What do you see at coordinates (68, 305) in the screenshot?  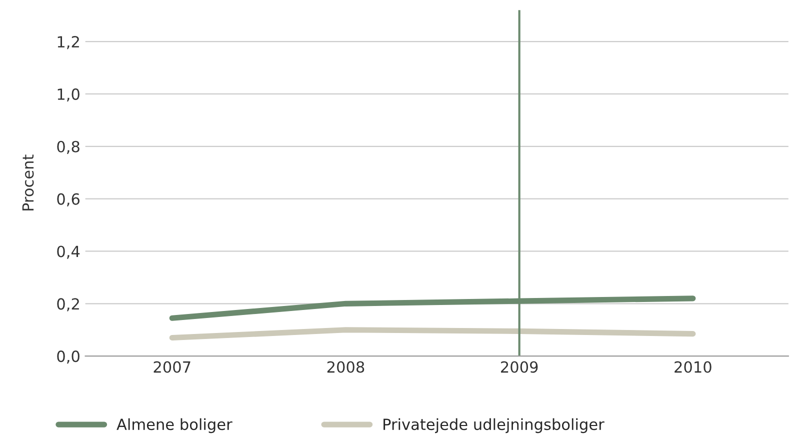 I see `y-tick-label: 0,2` at bounding box center [68, 305].